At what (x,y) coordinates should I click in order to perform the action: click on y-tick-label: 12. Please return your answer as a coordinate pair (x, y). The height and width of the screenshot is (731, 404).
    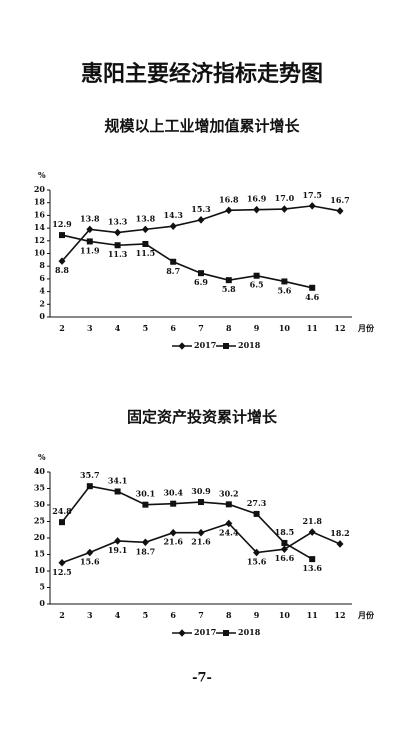
    Looking at the image, I should click on (39, 240).